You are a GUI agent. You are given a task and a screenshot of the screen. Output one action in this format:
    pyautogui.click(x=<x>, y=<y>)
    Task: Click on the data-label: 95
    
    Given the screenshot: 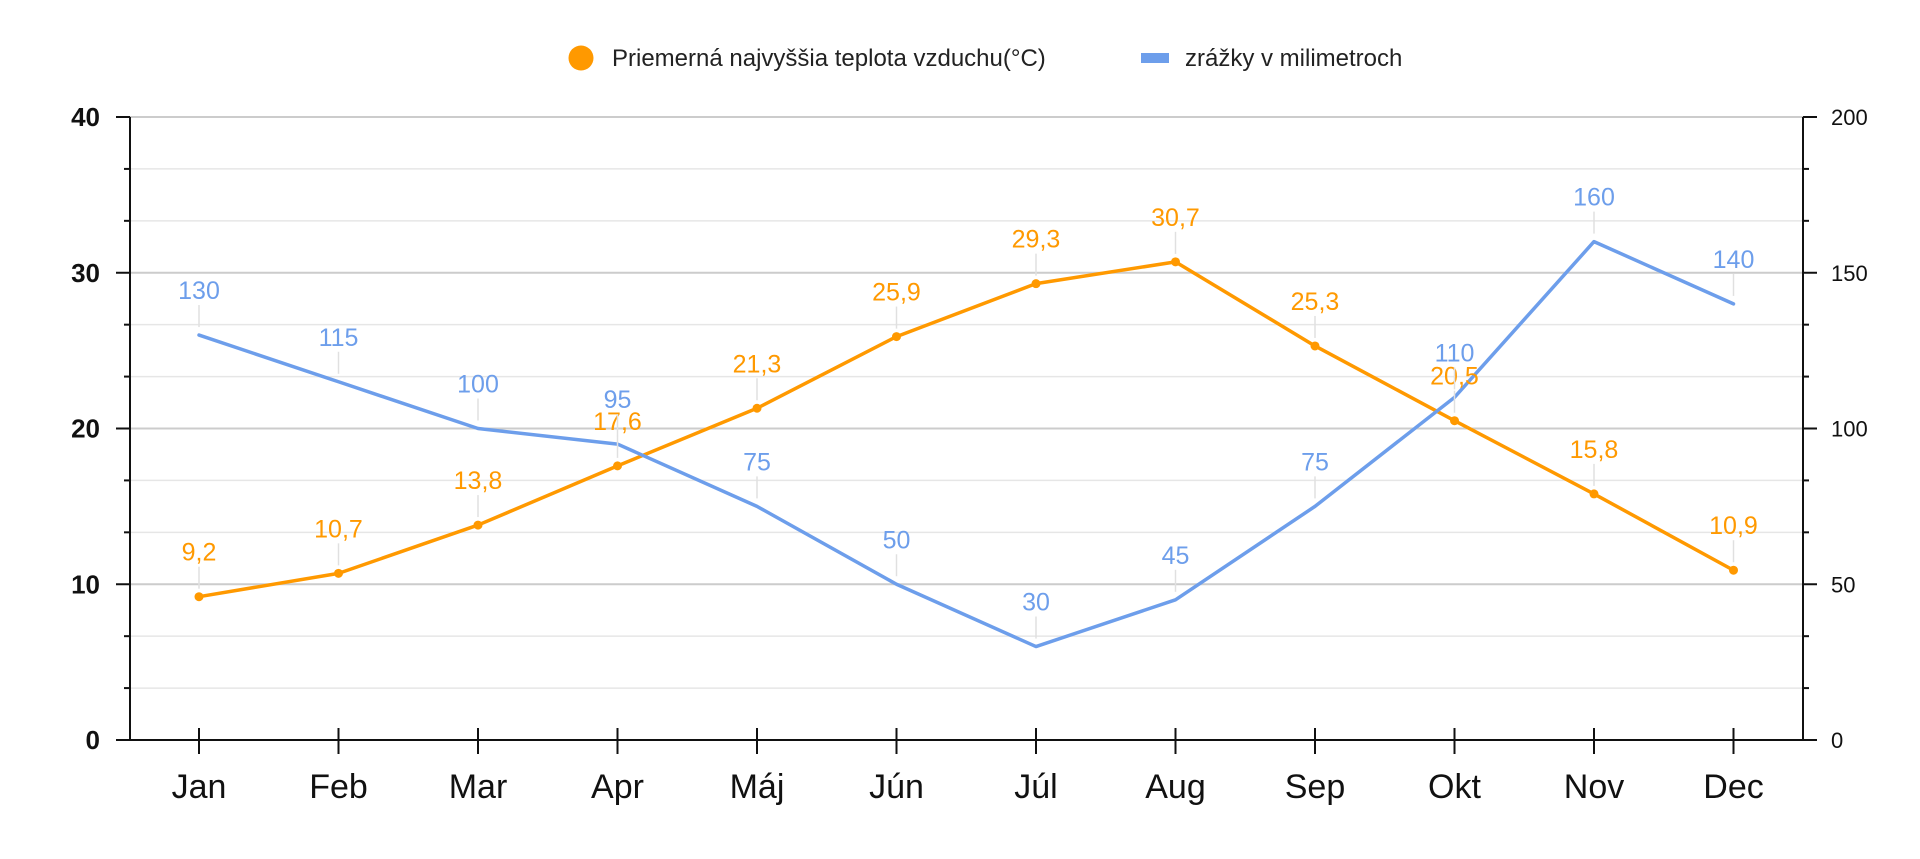 What is the action you would take?
    pyautogui.click(x=618, y=400)
    